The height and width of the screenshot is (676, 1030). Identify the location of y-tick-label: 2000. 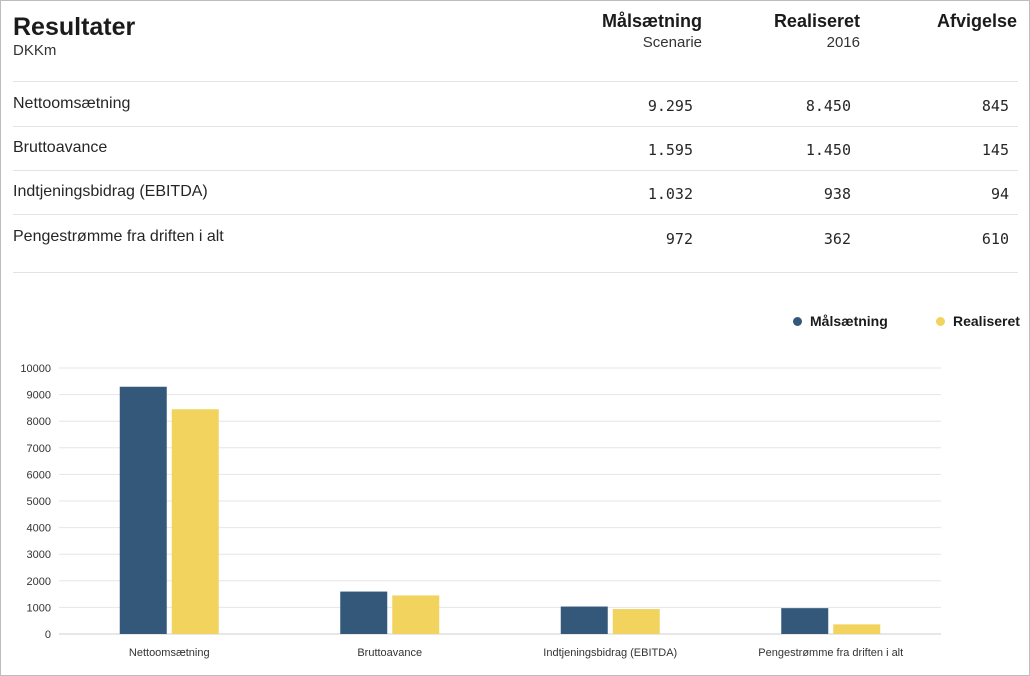
(39, 582).